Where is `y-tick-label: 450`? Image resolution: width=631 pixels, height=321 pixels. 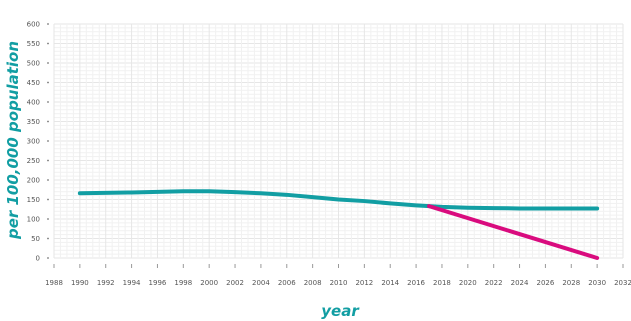 y-tick-label: 450 is located at coordinates (33, 83).